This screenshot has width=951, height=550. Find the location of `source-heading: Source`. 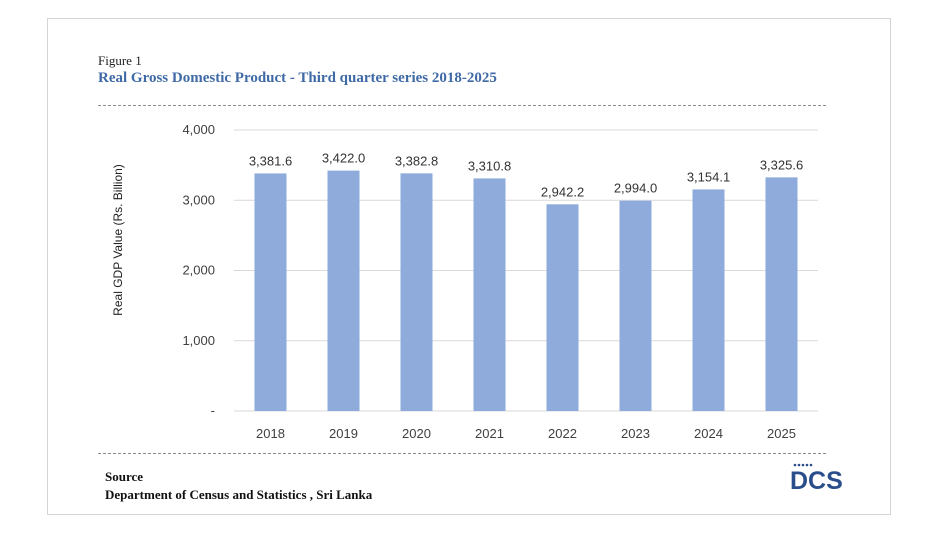

source-heading: Source is located at coordinates (124, 476).